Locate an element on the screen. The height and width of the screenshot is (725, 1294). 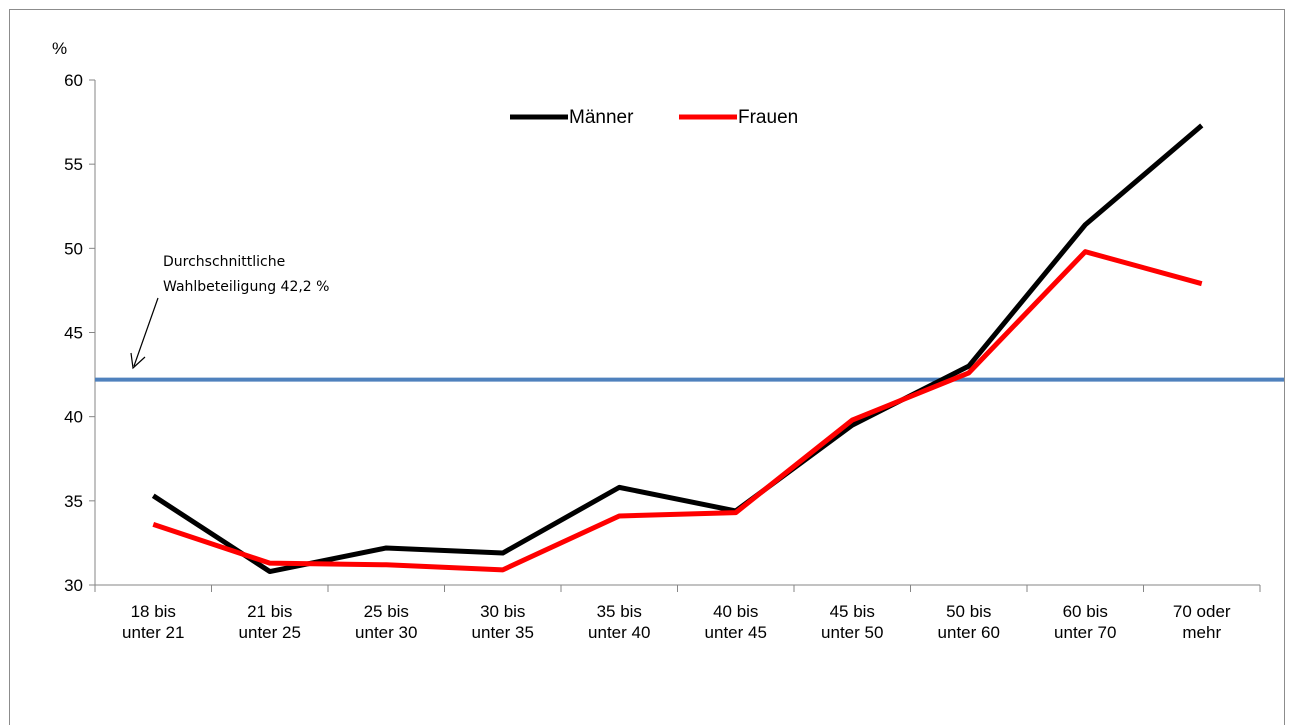
legend-label: Männer is located at coordinates (601, 117).